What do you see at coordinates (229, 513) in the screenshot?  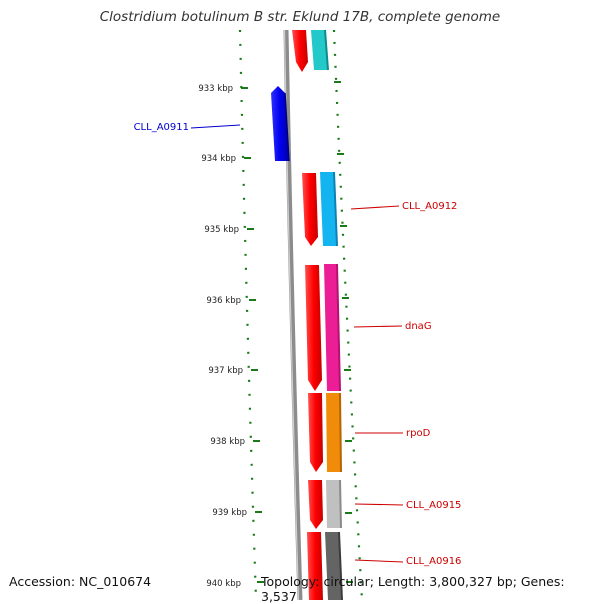 I see `tick-label: 939 kbp` at bounding box center [229, 513].